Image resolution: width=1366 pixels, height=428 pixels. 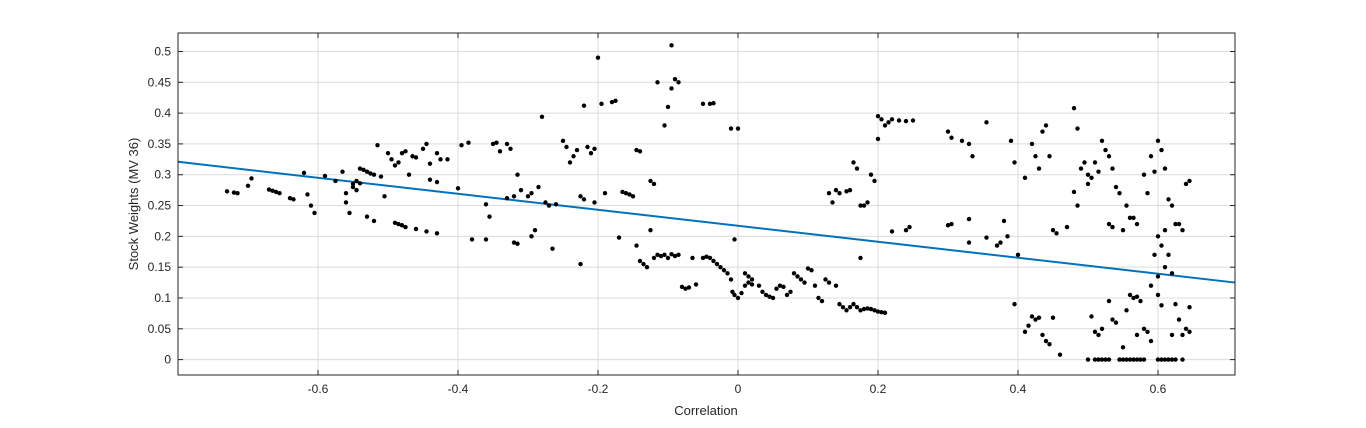 I want to click on x-tick-label: 0.6, so click(x=1158, y=389).